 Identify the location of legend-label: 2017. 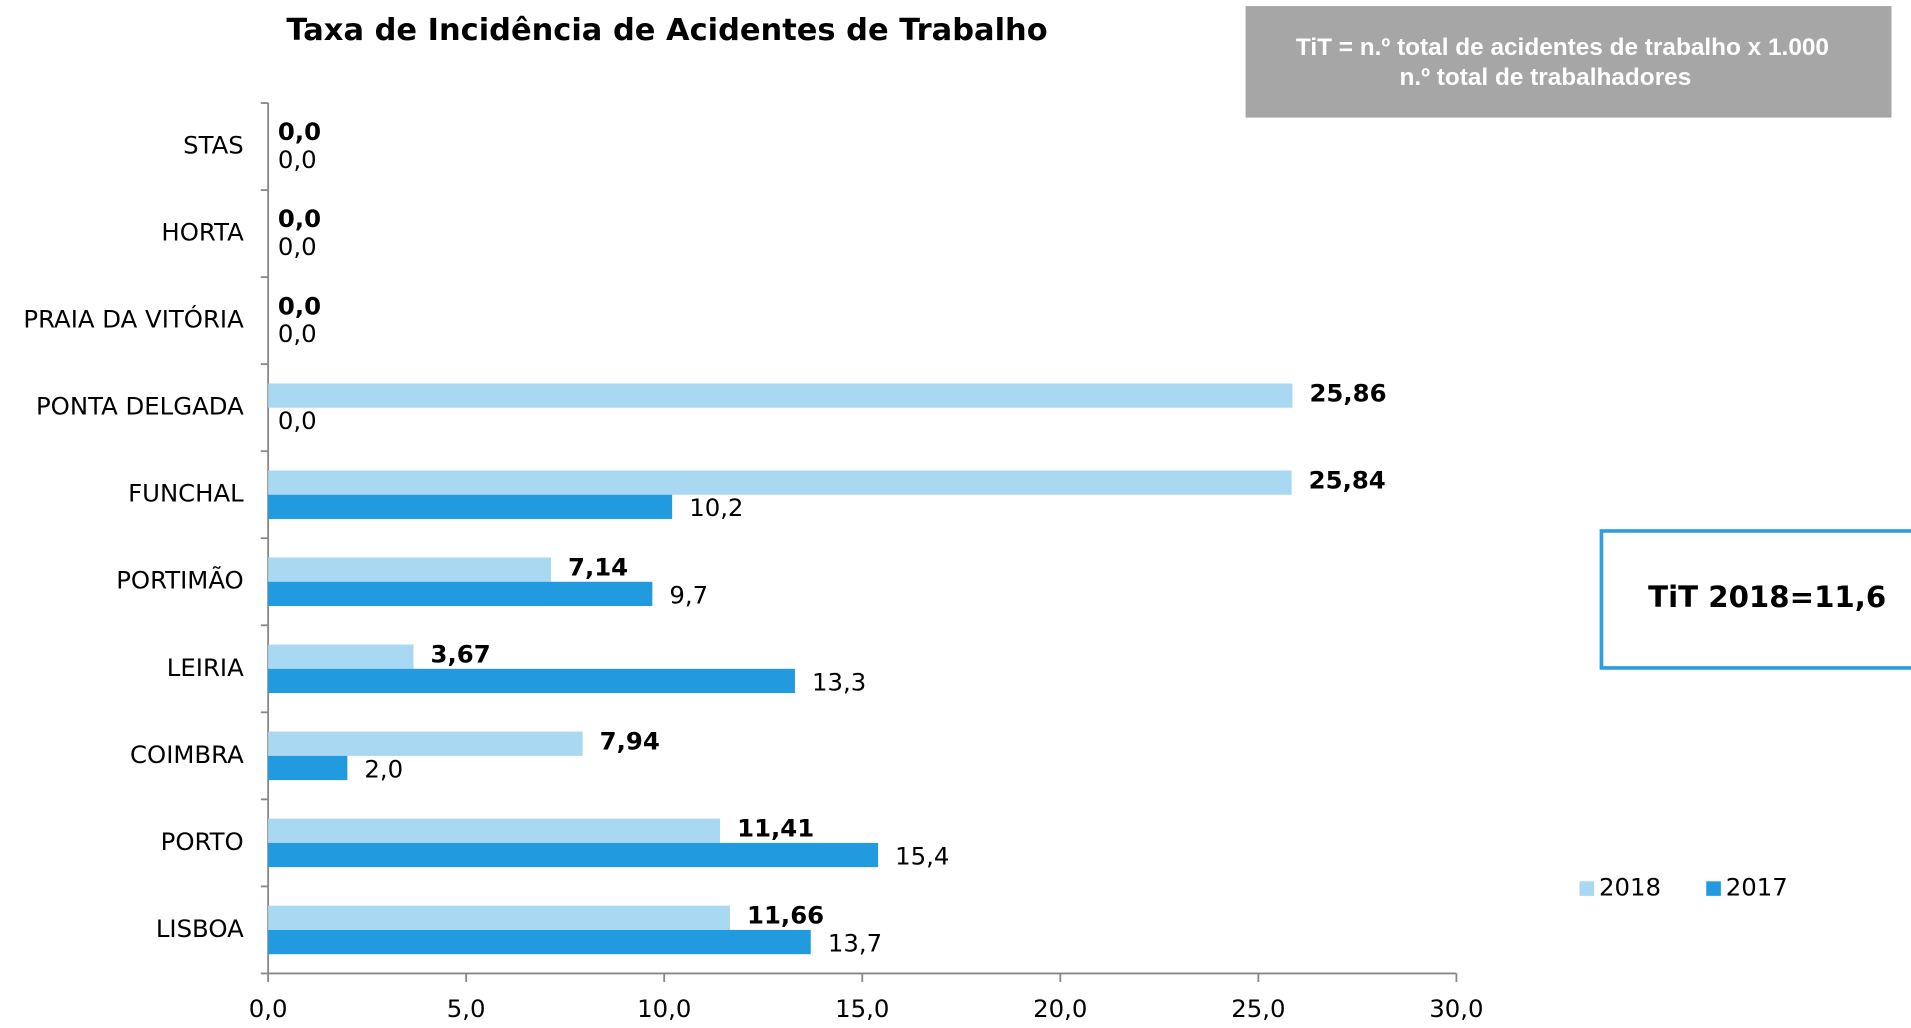
(1757, 887).